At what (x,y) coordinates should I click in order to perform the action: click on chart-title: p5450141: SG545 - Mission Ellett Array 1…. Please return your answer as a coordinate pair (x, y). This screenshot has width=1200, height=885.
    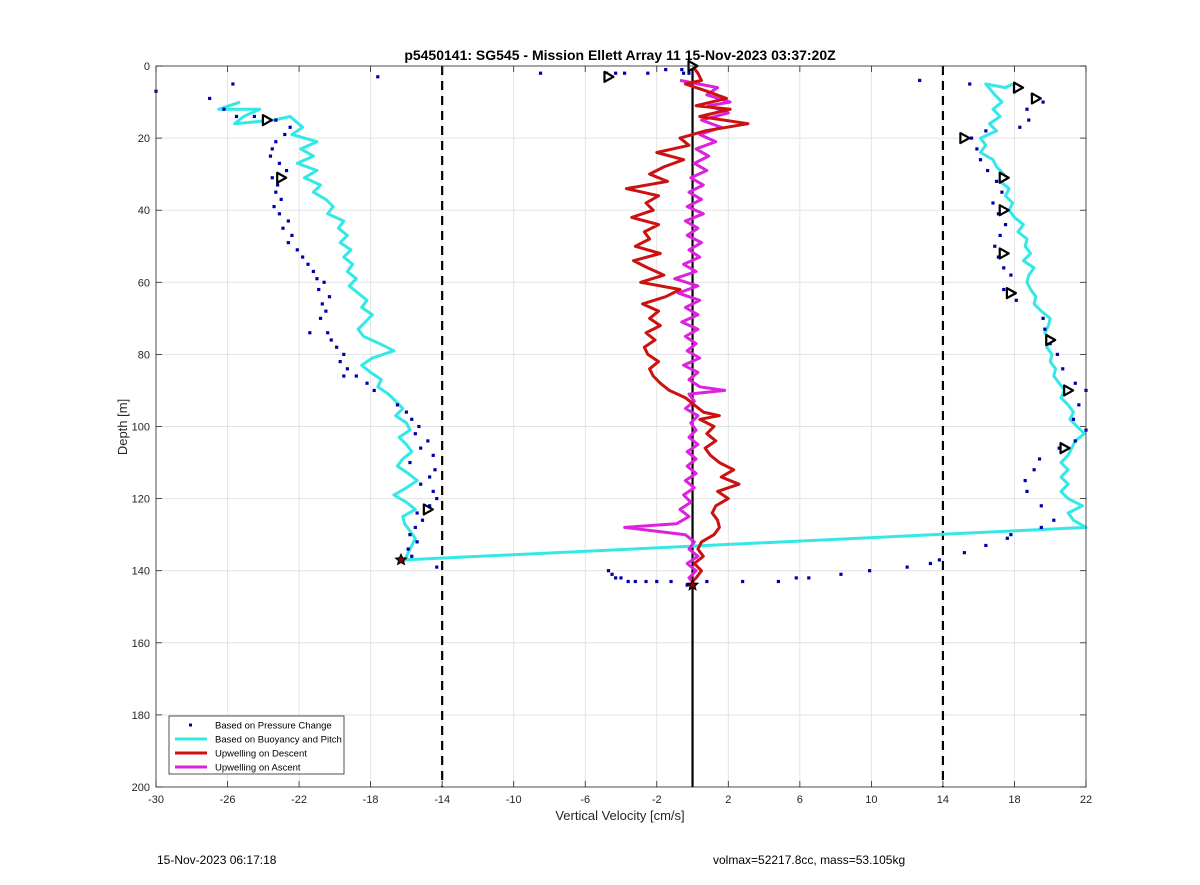
    Looking at the image, I should click on (620, 55).